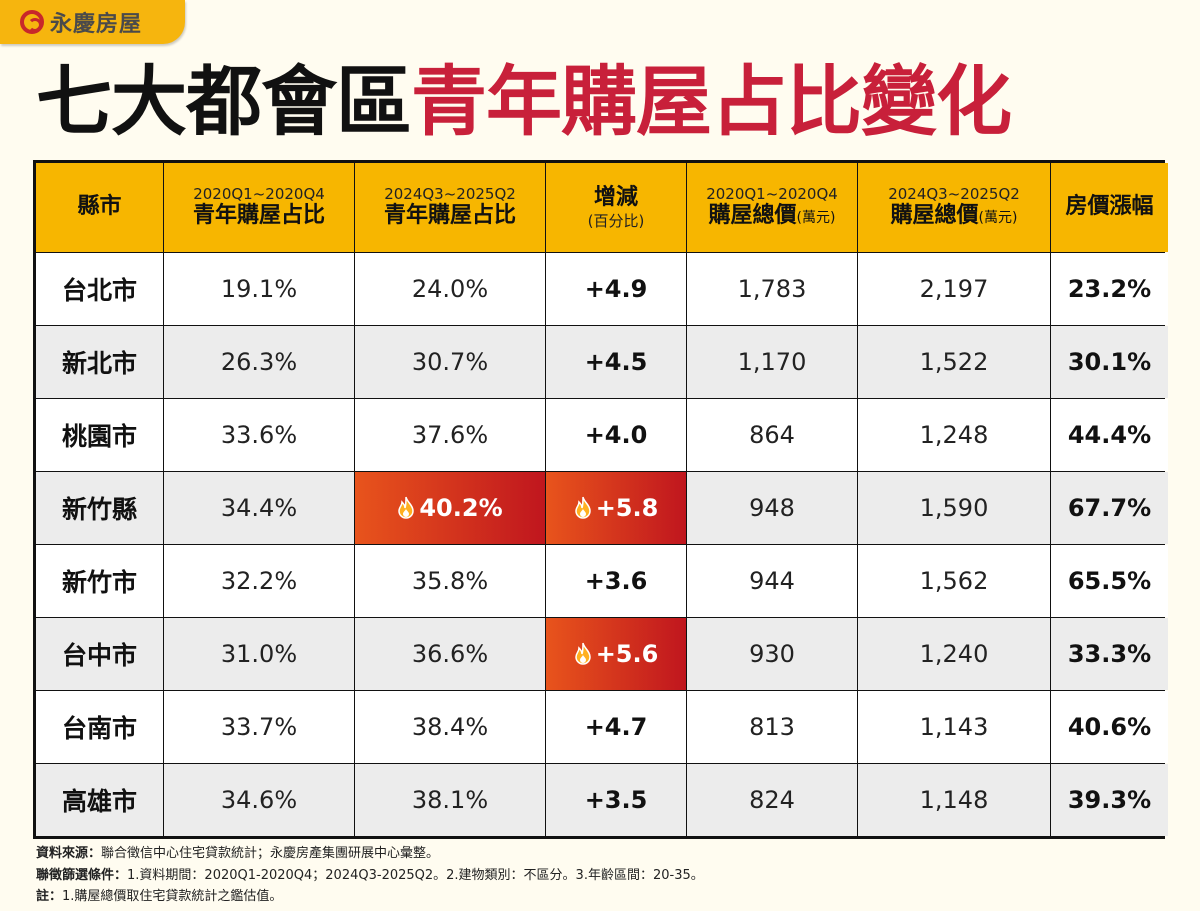  I want to click on column-header-text: 房價漲幅, so click(1109, 207).